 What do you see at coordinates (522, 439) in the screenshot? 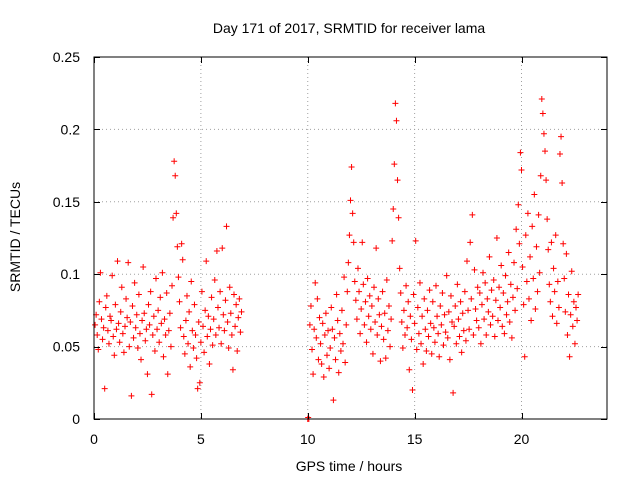
I see `x-tick-label: 20` at bounding box center [522, 439].